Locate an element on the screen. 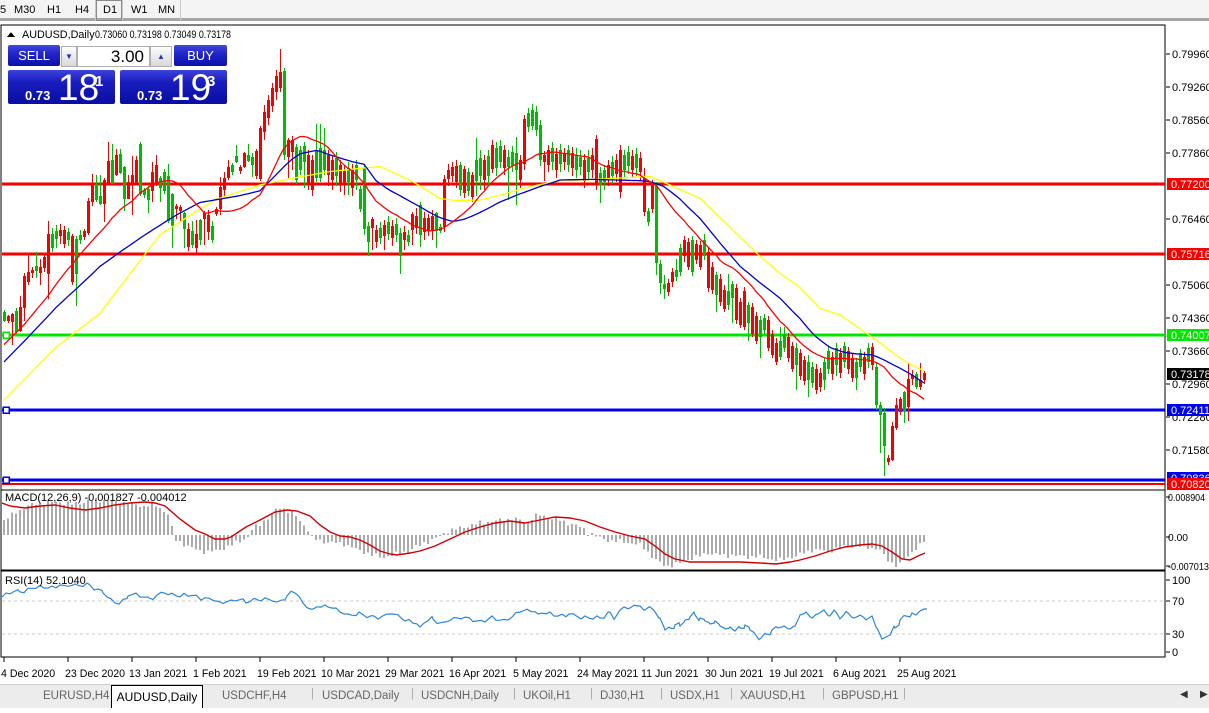 The height and width of the screenshot is (713, 1209). svg-text: 19 Feb 2021 is located at coordinates (287, 674).